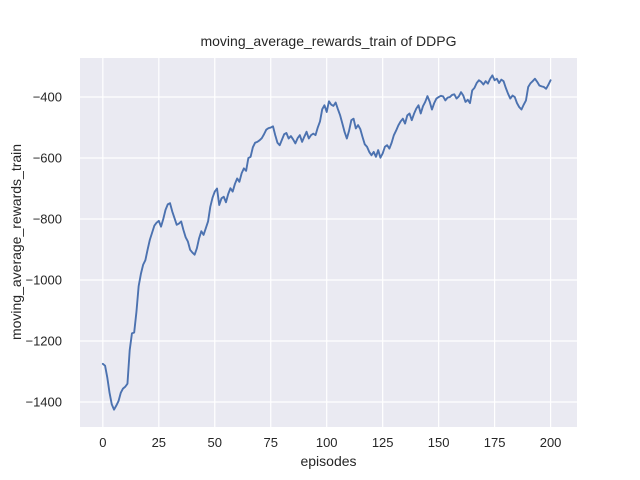 The width and height of the screenshot is (640, 480). I want to click on x-tick-label: 175, so click(494, 442).